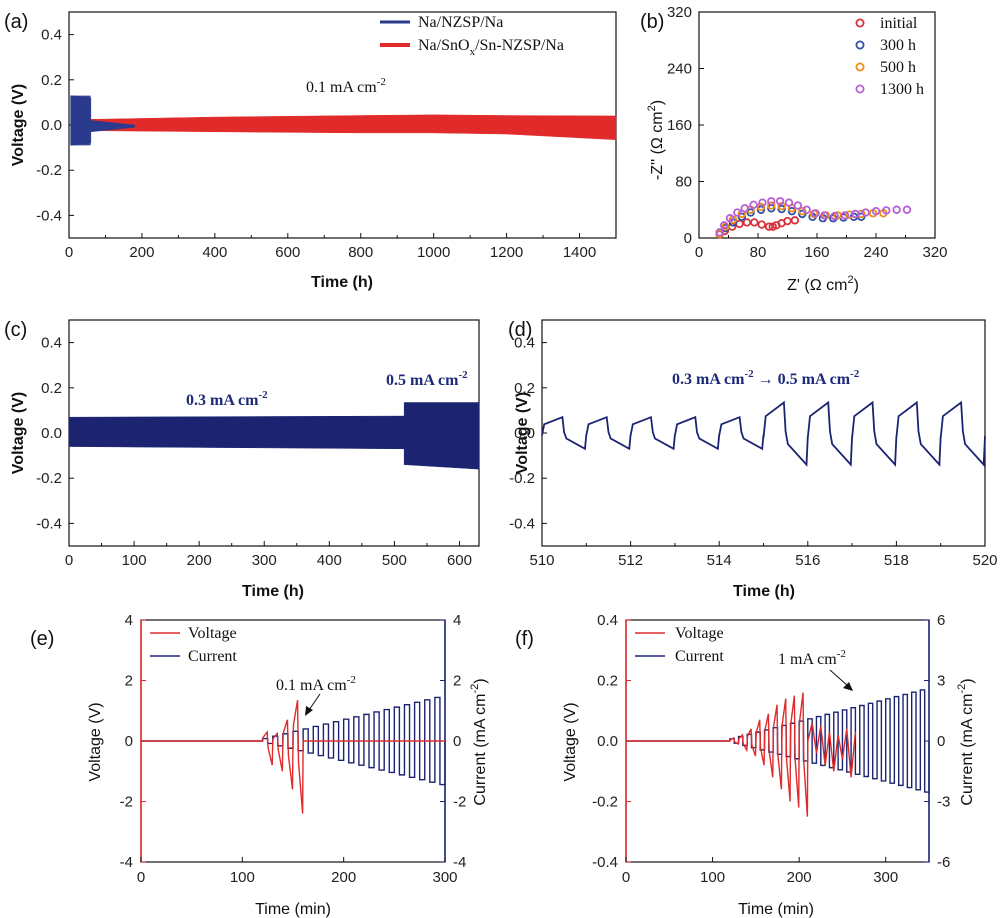 Image resolution: width=1000 pixels, height=918 pixels. Describe the element at coordinates (273, 591) in the screenshot. I see `panel-c-xlabel: Time (h)` at that location.